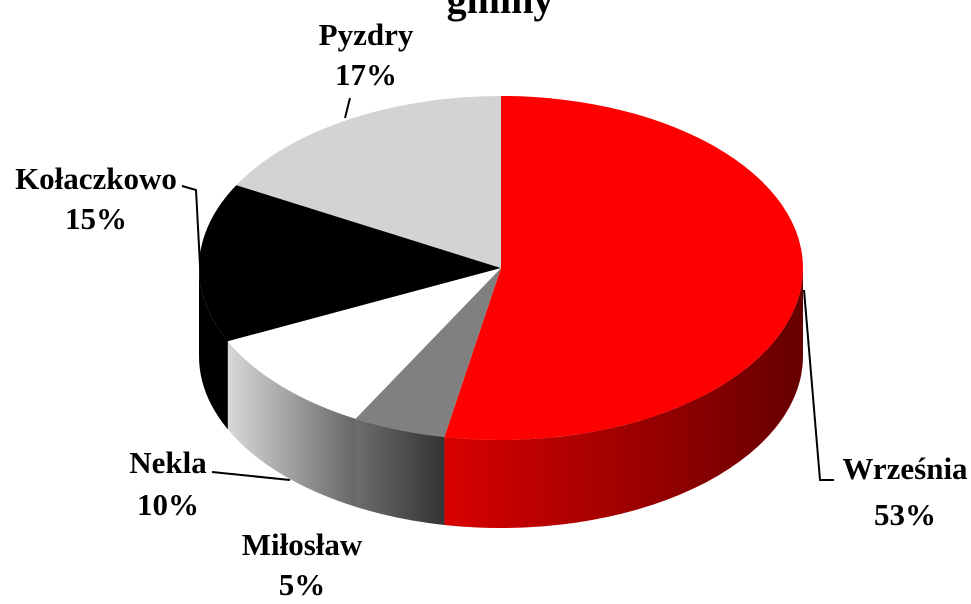  What do you see at coordinates (366, 74) in the screenshot?
I see `slice-value: 17%` at bounding box center [366, 74].